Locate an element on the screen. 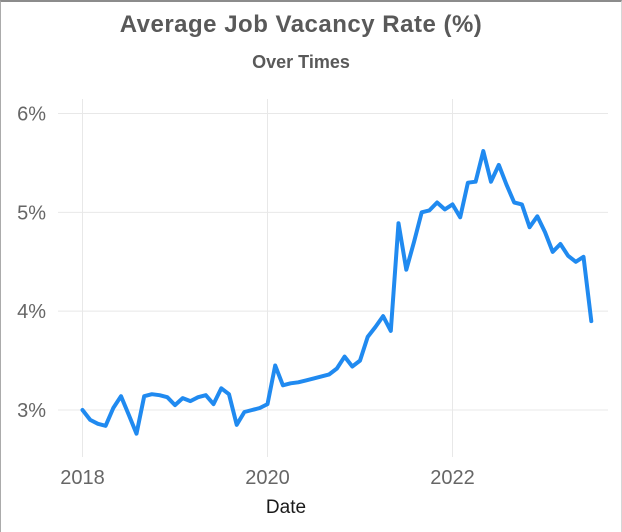  chart-header: Average Job Vacancy Rate (%) Over Times is located at coordinates (301, 37).